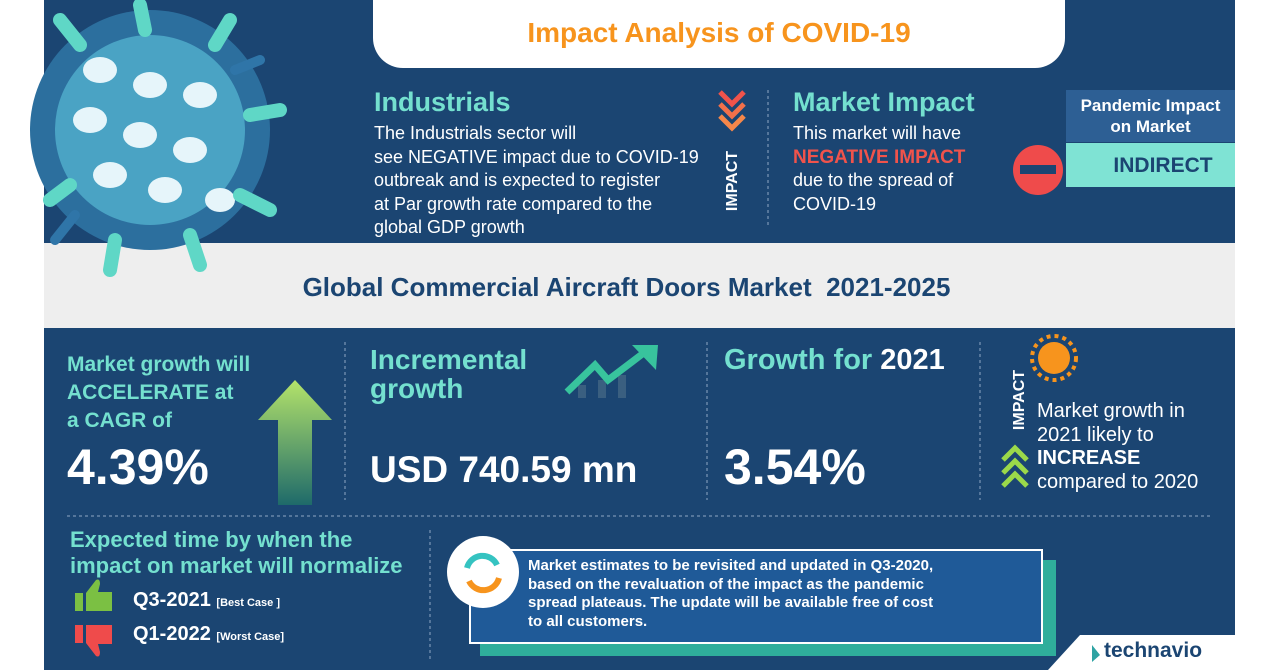 The height and width of the screenshot is (670, 1279). I want to click on pandemic-label-box, so click(1150, 116).